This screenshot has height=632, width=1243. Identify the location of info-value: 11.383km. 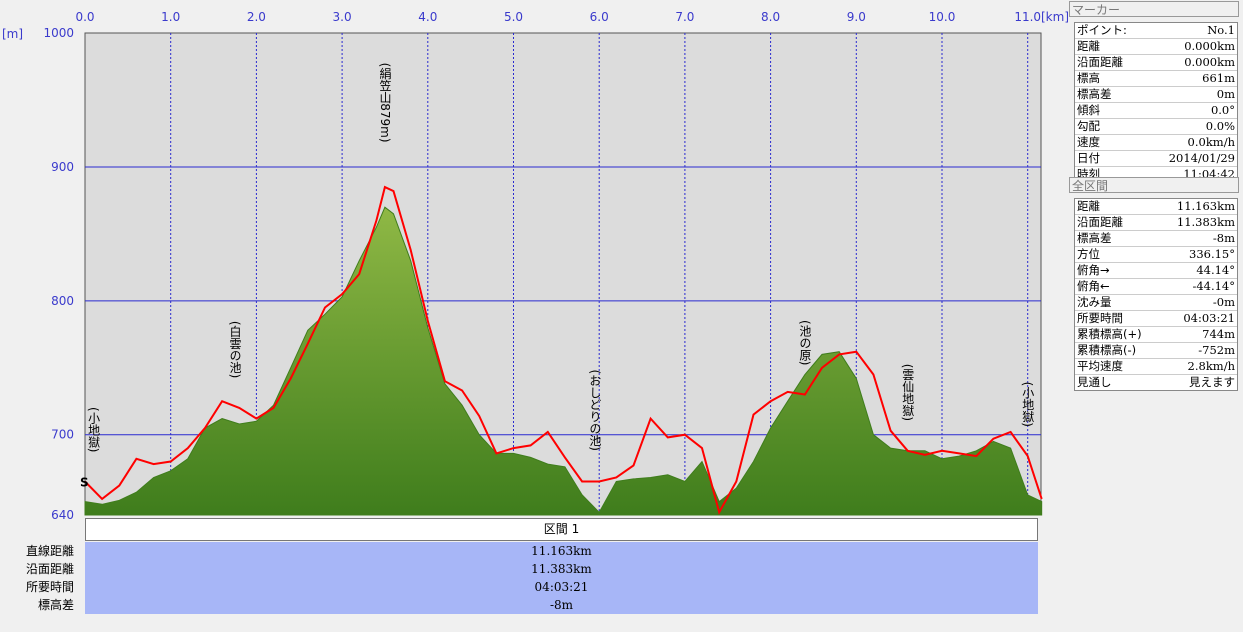
(1205, 222).